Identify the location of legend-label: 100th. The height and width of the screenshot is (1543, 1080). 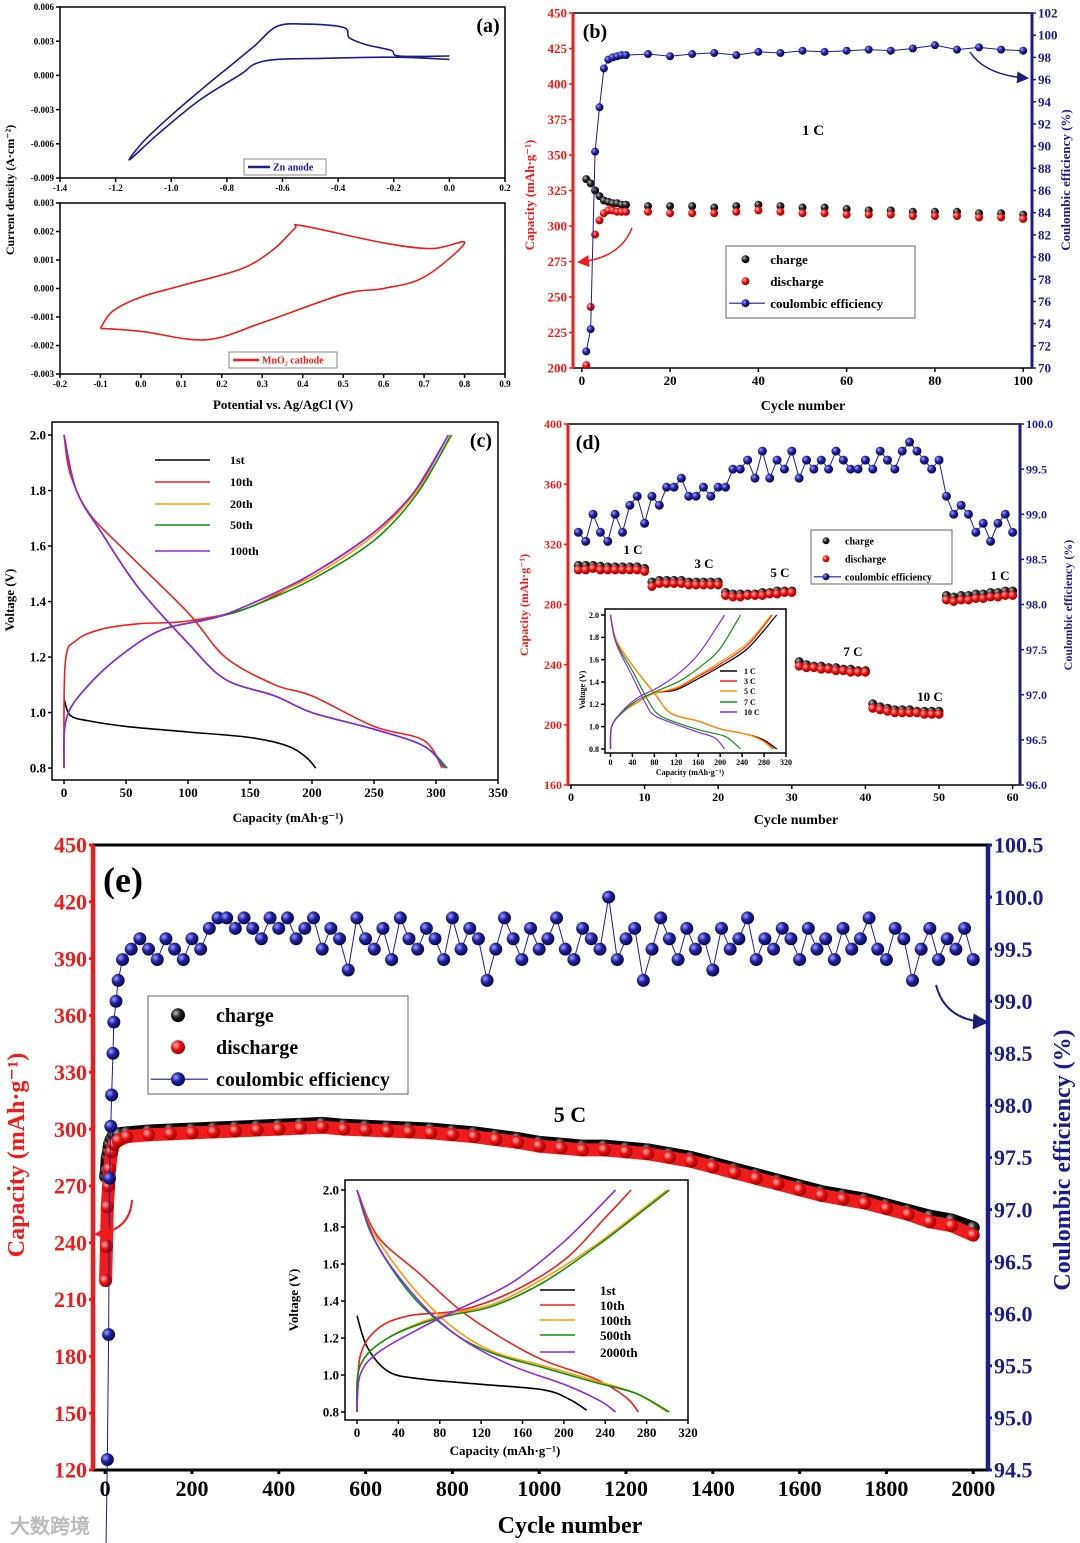
(244, 551).